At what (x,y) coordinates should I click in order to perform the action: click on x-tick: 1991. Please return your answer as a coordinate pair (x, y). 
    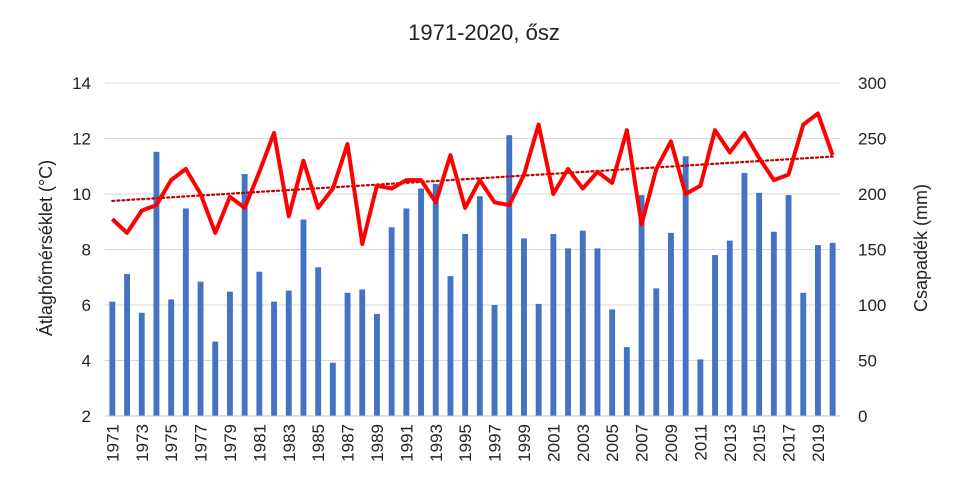
    Looking at the image, I should click on (406, 443).